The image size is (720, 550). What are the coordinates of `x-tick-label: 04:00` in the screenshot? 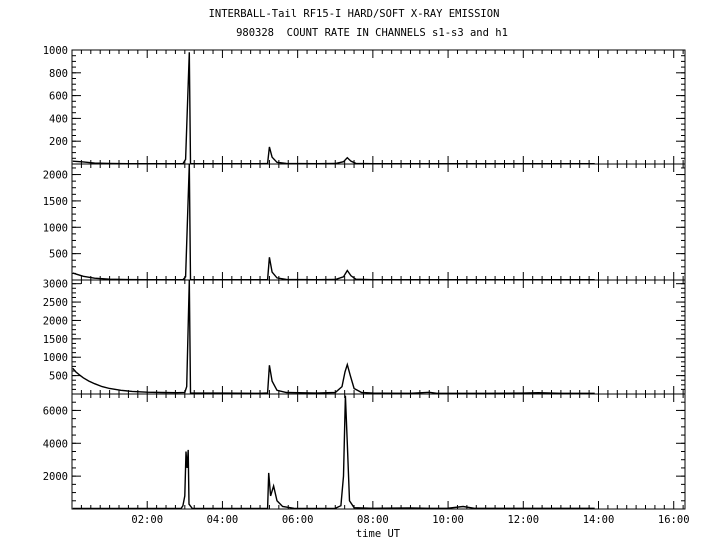 It's located at (223, 520).